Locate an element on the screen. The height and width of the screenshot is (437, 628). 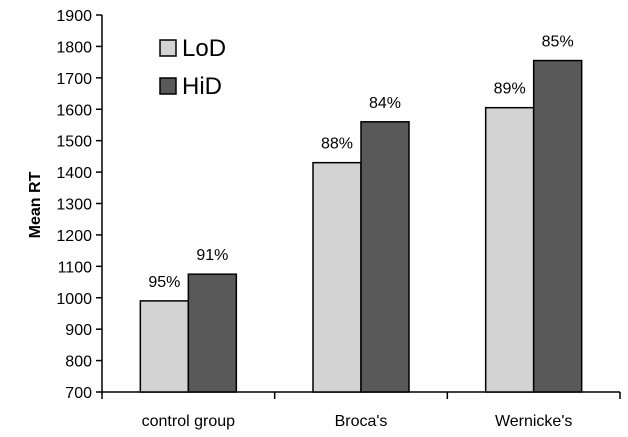
y-tick-label: 1400 is located at coordinates (74, 173).